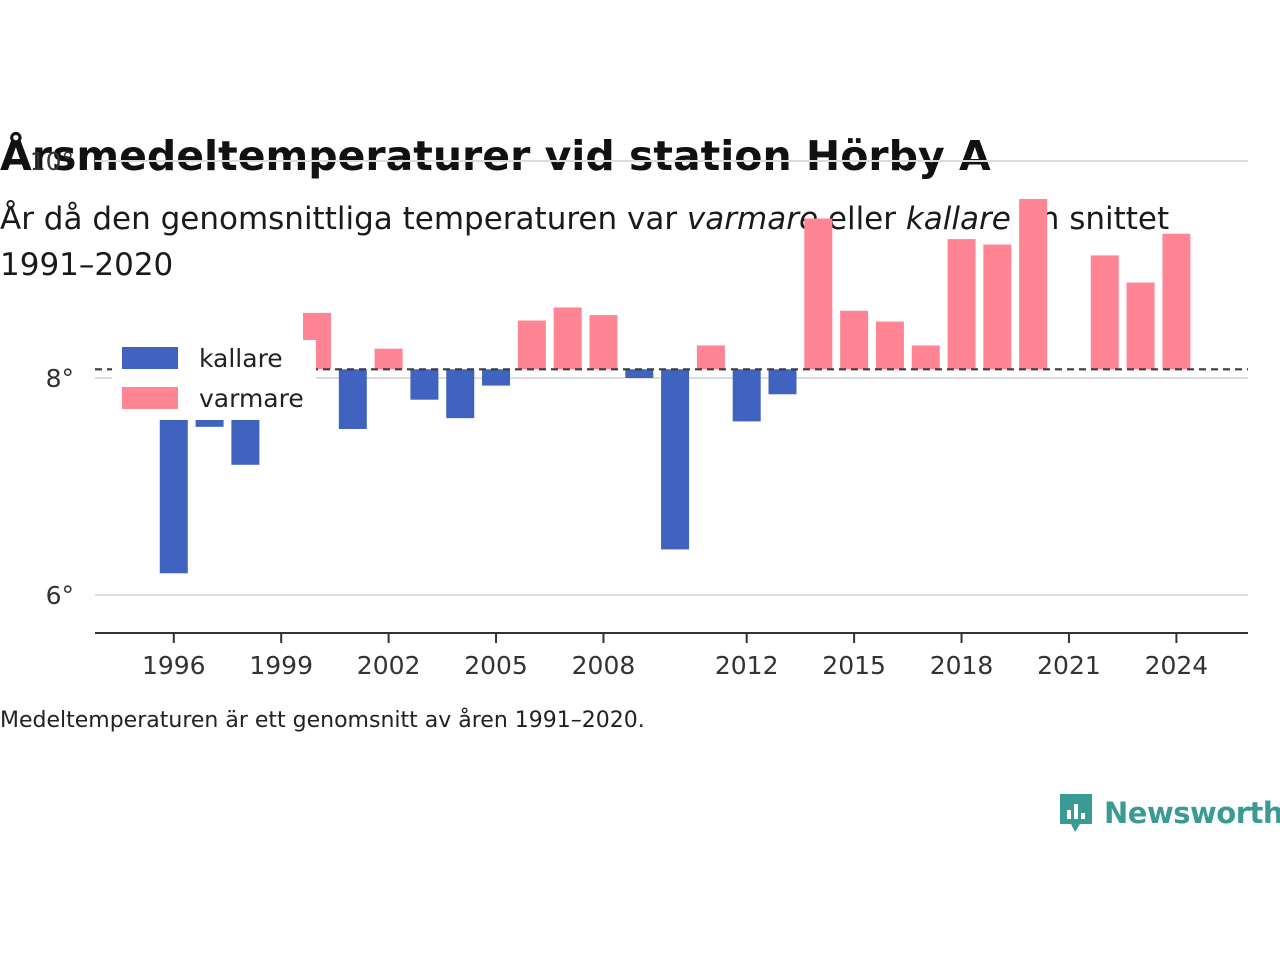 This screenshot has width=1280, height=960. I want to click on newsworthy-logo: Newsworthy, so click(1169, 813).